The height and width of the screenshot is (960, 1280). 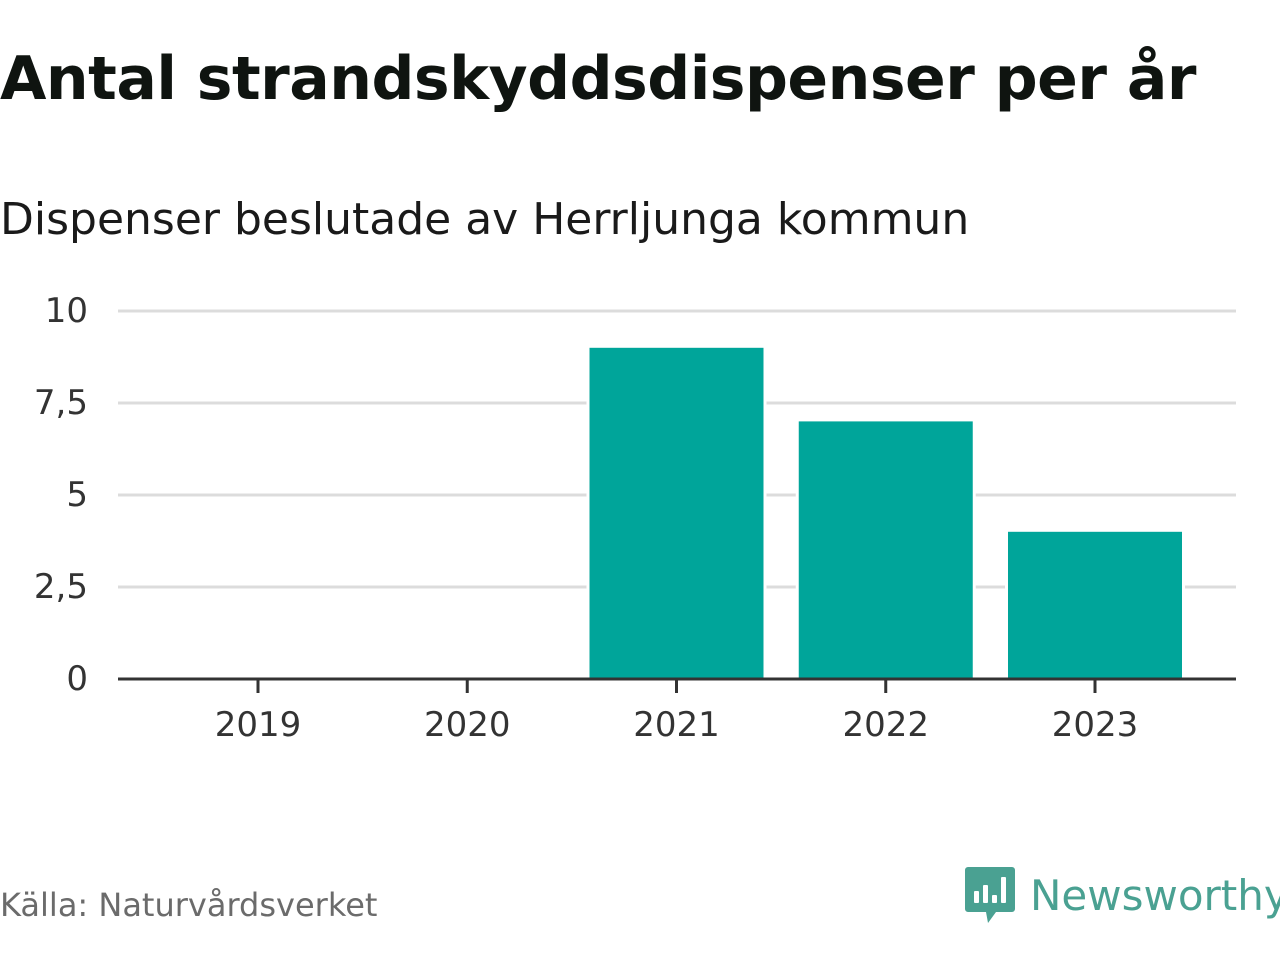 I want to click on newsworthy-logo-icon, so click(x=990, y=895).